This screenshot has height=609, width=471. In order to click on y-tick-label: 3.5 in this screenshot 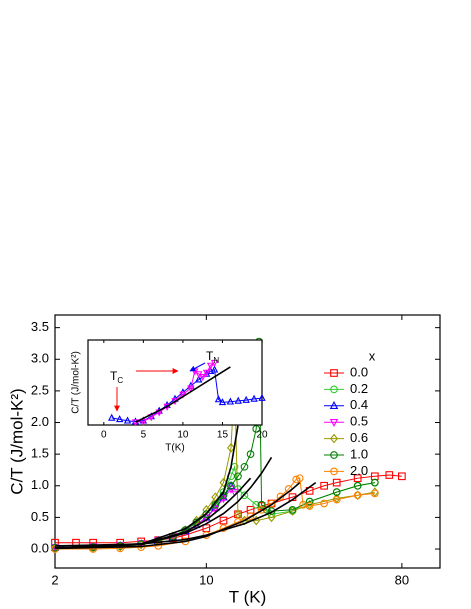, I will do `click(40, 326)`.